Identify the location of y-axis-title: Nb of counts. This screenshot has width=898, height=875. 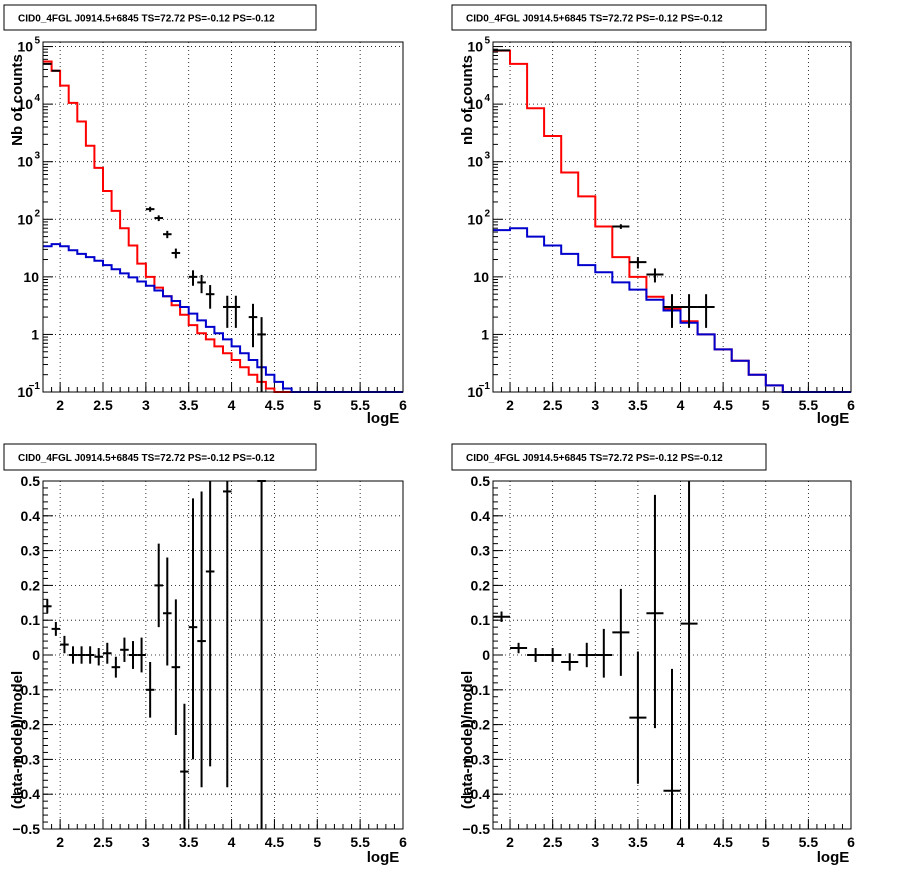
(17, 100).